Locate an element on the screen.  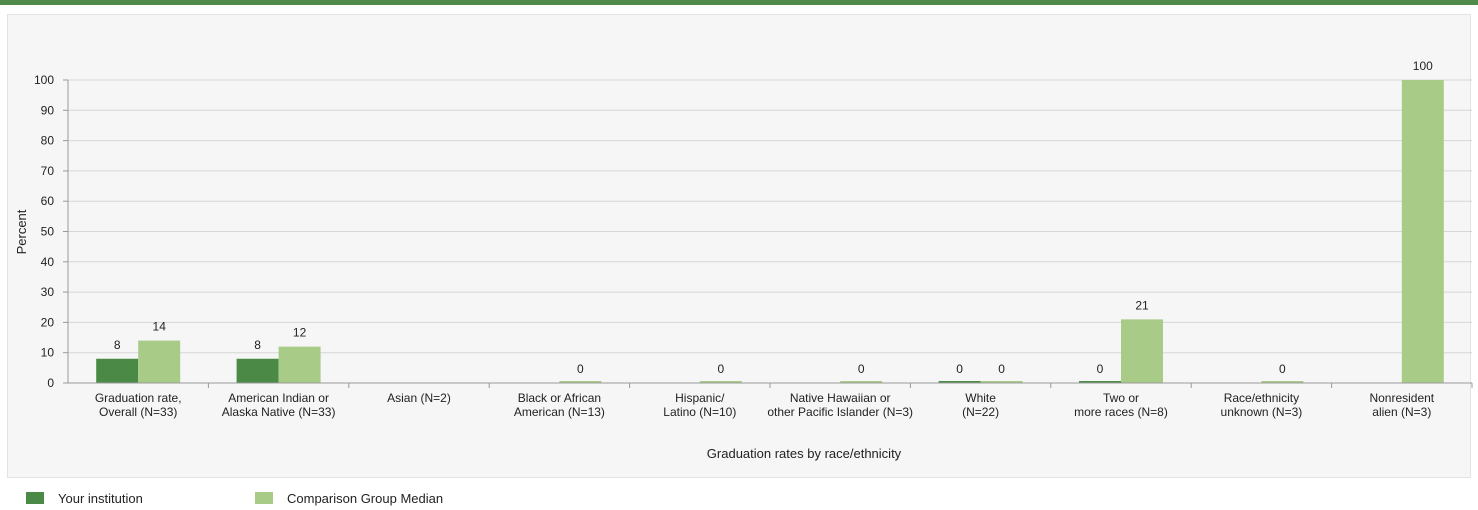
x-tick-label: White is located at coordinates (980, 398).